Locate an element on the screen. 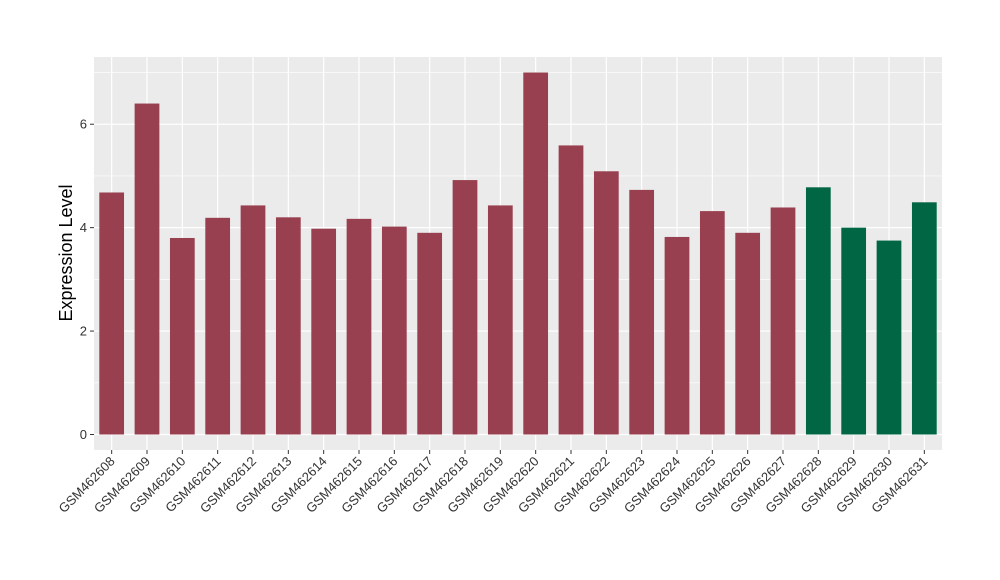 This screenshot has height=580, width=1000. bar-GSM462618 is located at coordinates (465, 307).